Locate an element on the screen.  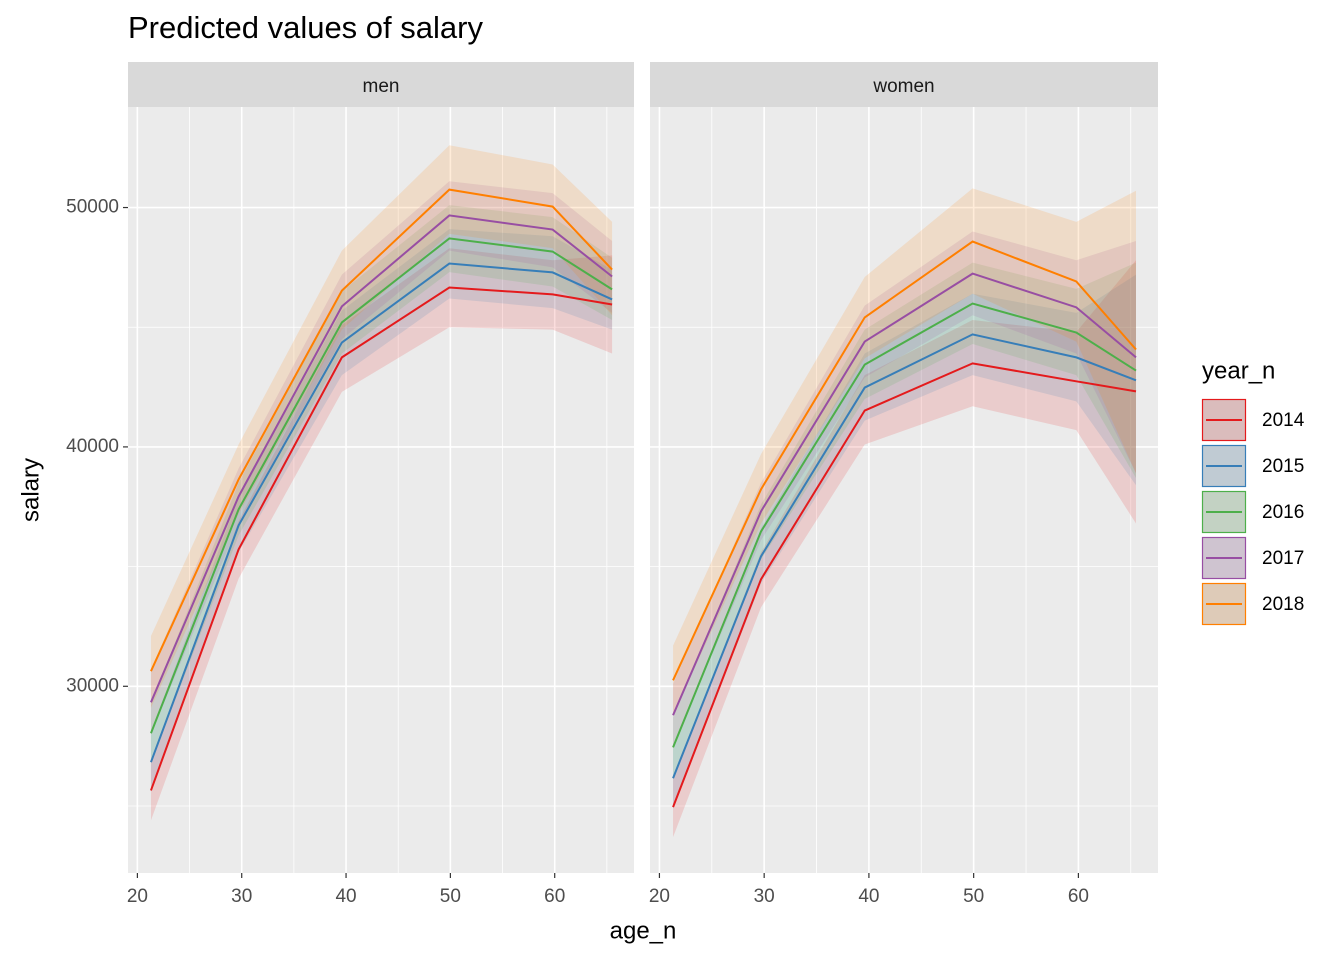
y-tick-label: 50000 is located at coordinates (92, 207).